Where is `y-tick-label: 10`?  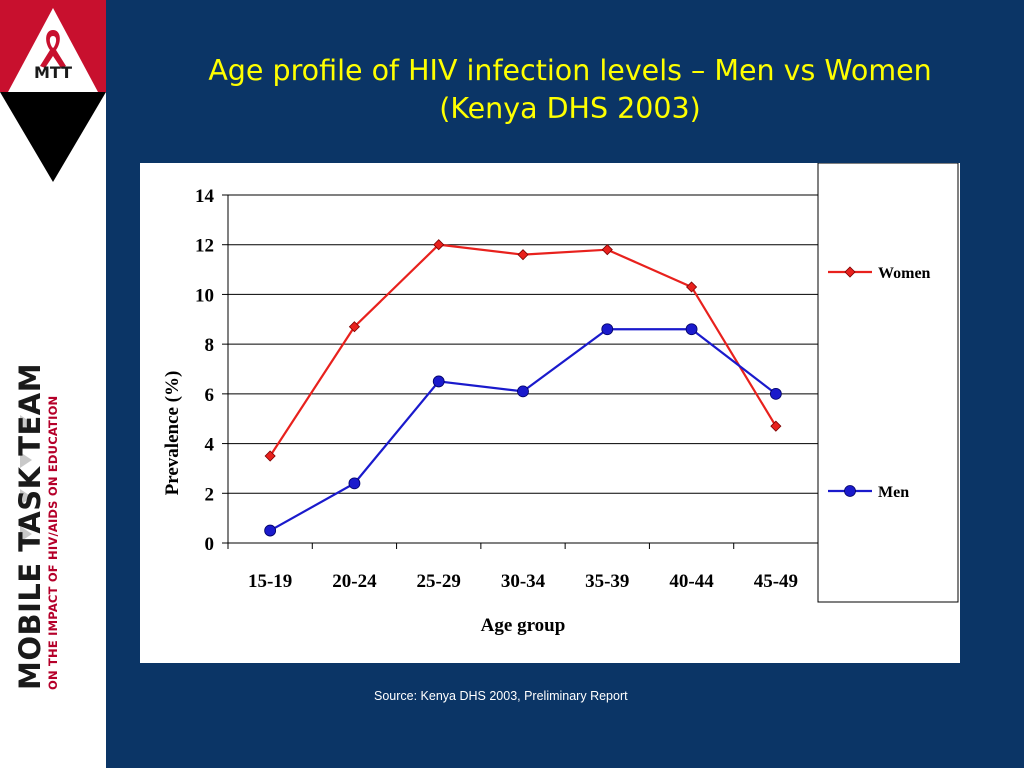 y-tick-label: 10 is located at coordinates (204, 295).